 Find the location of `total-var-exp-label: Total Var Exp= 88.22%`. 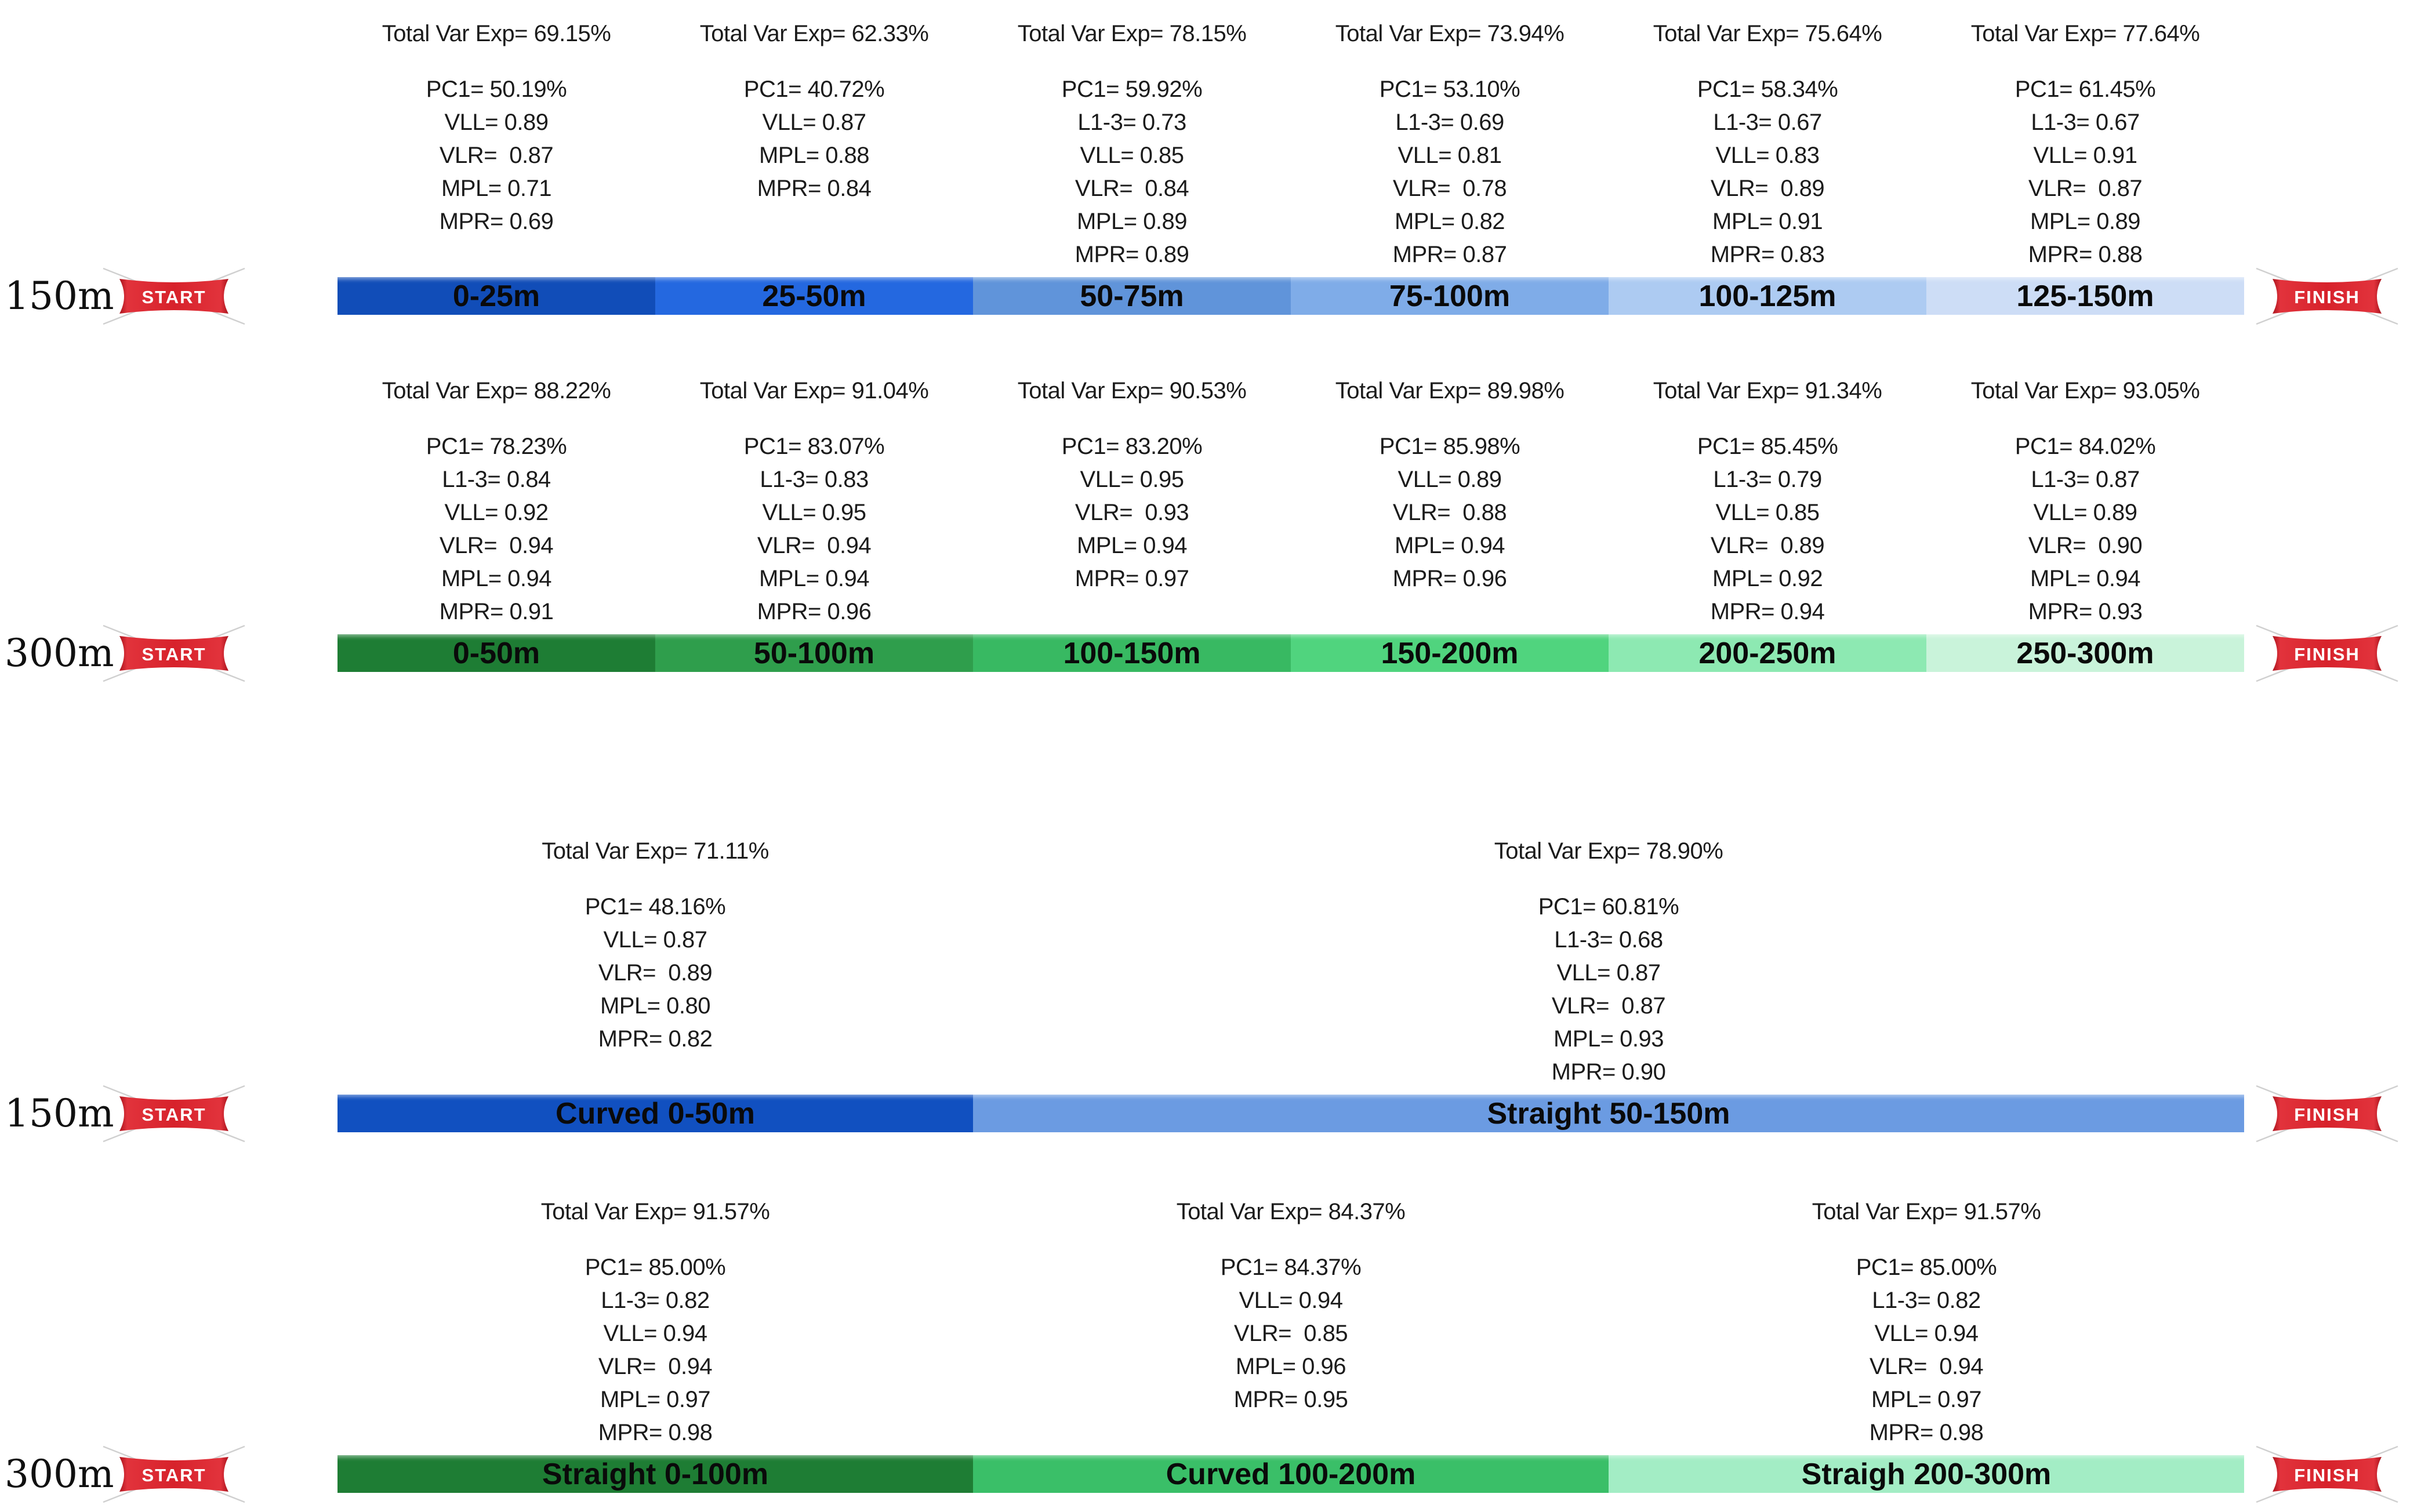

total-var-exp-label: Total Var Exp= 88.22% is located at coordinates (496, 391).